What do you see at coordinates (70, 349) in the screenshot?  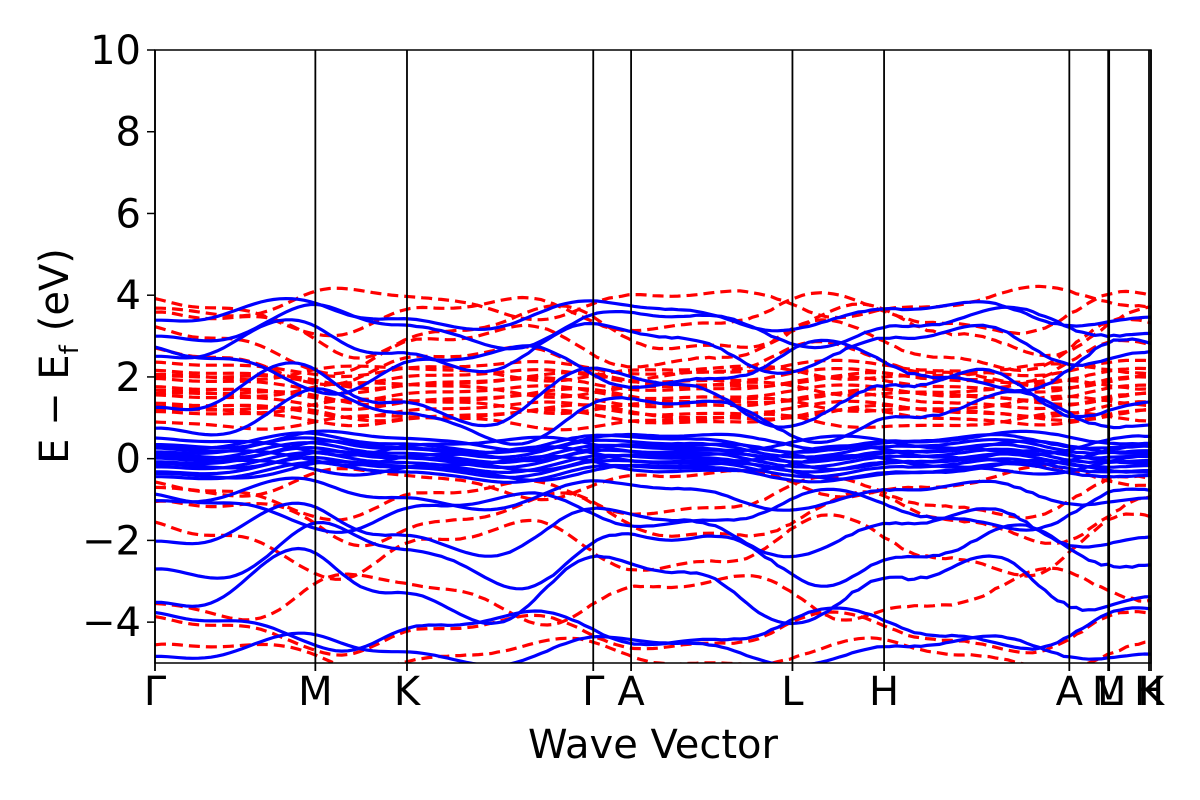 I see `y-axis-label-subscript: f` at bounding box center [70, 349].